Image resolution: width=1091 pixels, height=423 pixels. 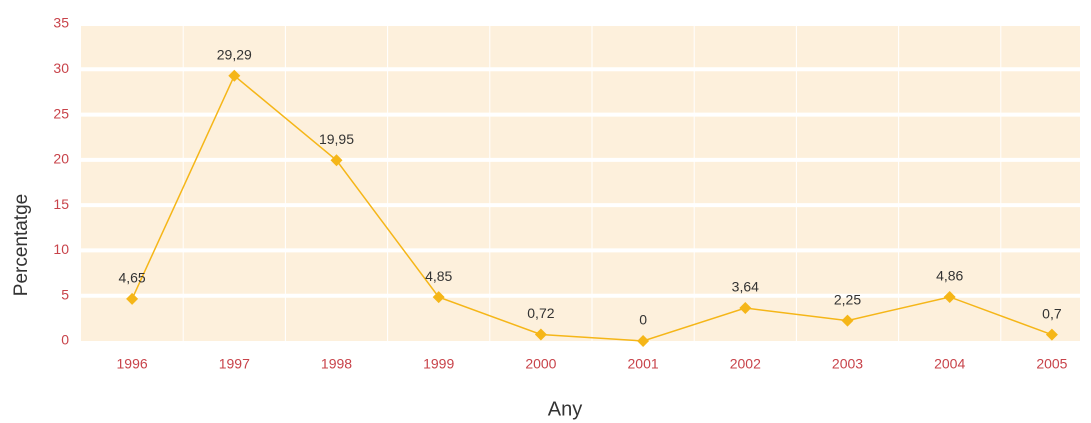 I want to click on data-label: 4,86, so click(x=949, y=276).